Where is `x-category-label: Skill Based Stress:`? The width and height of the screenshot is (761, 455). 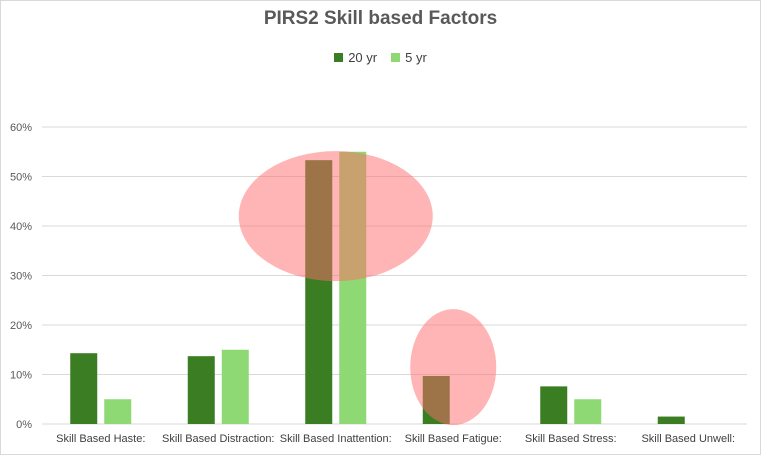 x-category-label: Skill Based Stress: is located at coordinates (571, 439).